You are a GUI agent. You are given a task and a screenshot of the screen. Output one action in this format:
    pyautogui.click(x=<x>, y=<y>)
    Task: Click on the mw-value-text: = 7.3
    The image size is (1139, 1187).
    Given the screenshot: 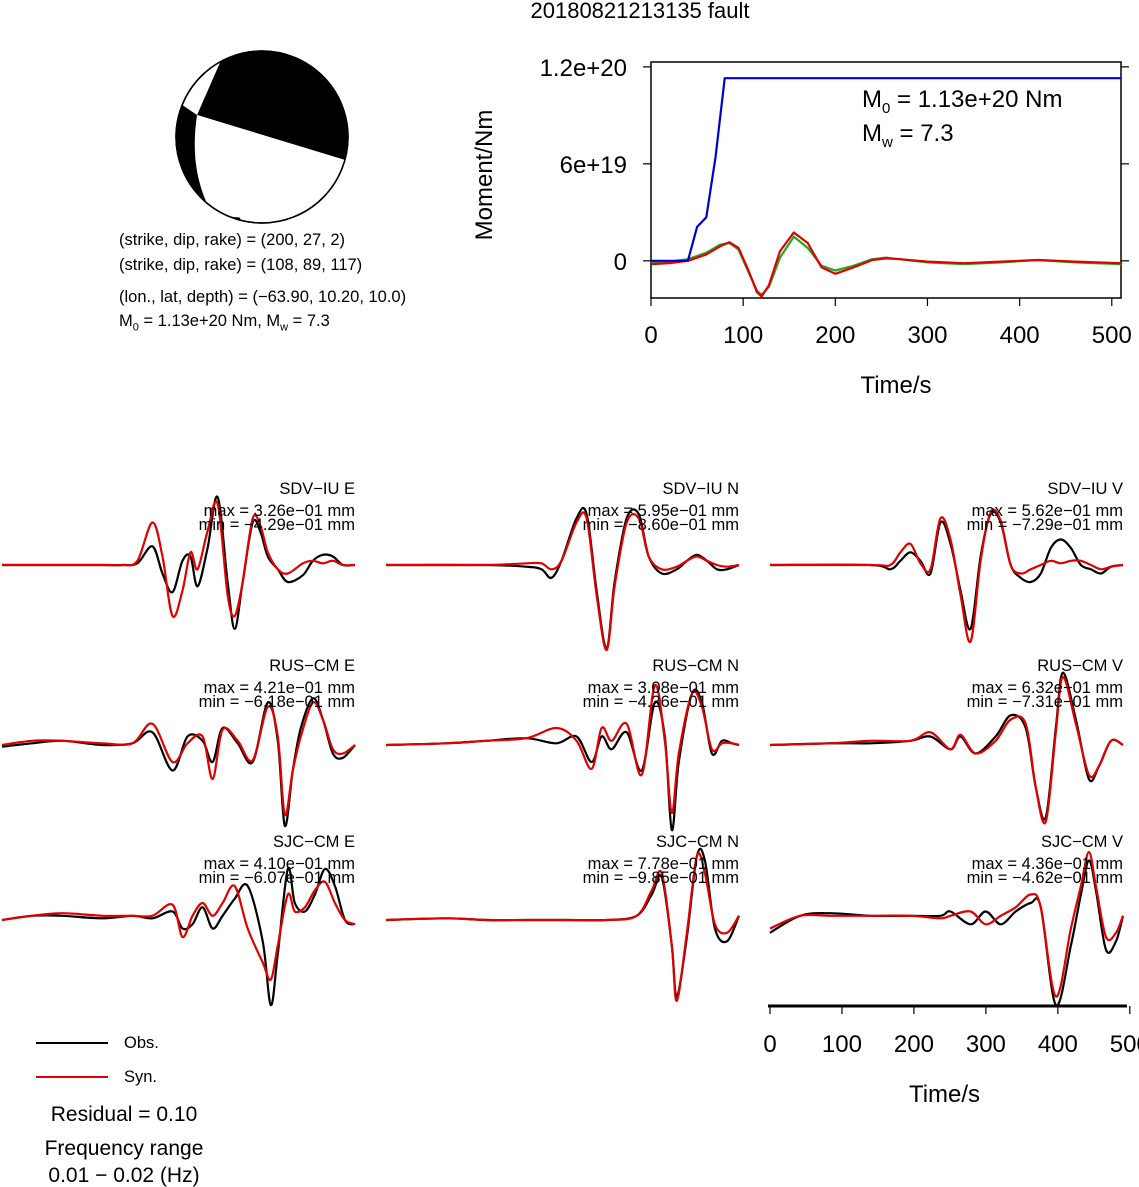 What is the action you would take?
    pyautogui.click(x=309, y=321)
    